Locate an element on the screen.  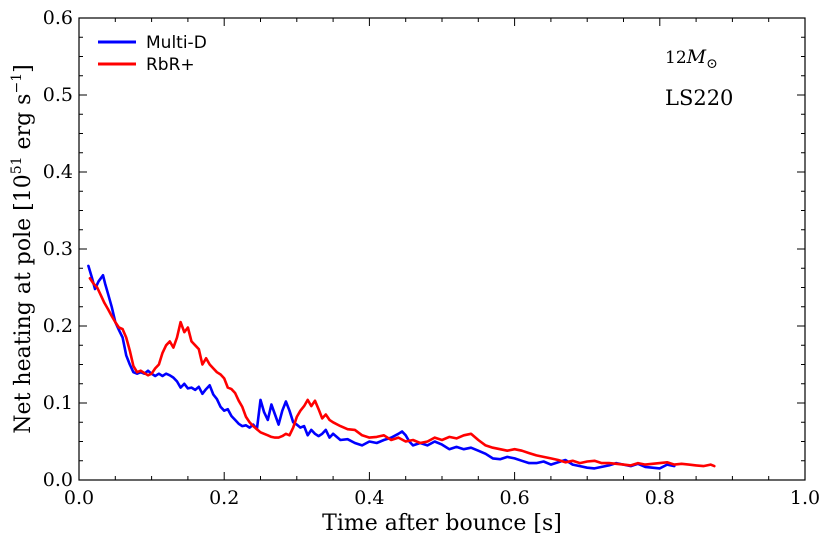
mass-subscript: ⊙ is located at coordinates (712, 64).